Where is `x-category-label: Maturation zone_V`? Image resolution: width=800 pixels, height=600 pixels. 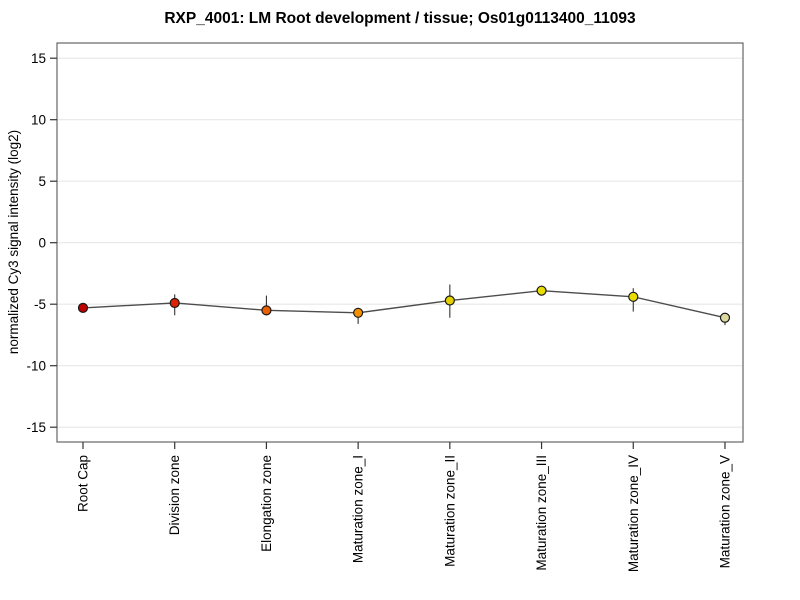 x-category-label: Maturation zone_V is located at coordinates (724, 511).